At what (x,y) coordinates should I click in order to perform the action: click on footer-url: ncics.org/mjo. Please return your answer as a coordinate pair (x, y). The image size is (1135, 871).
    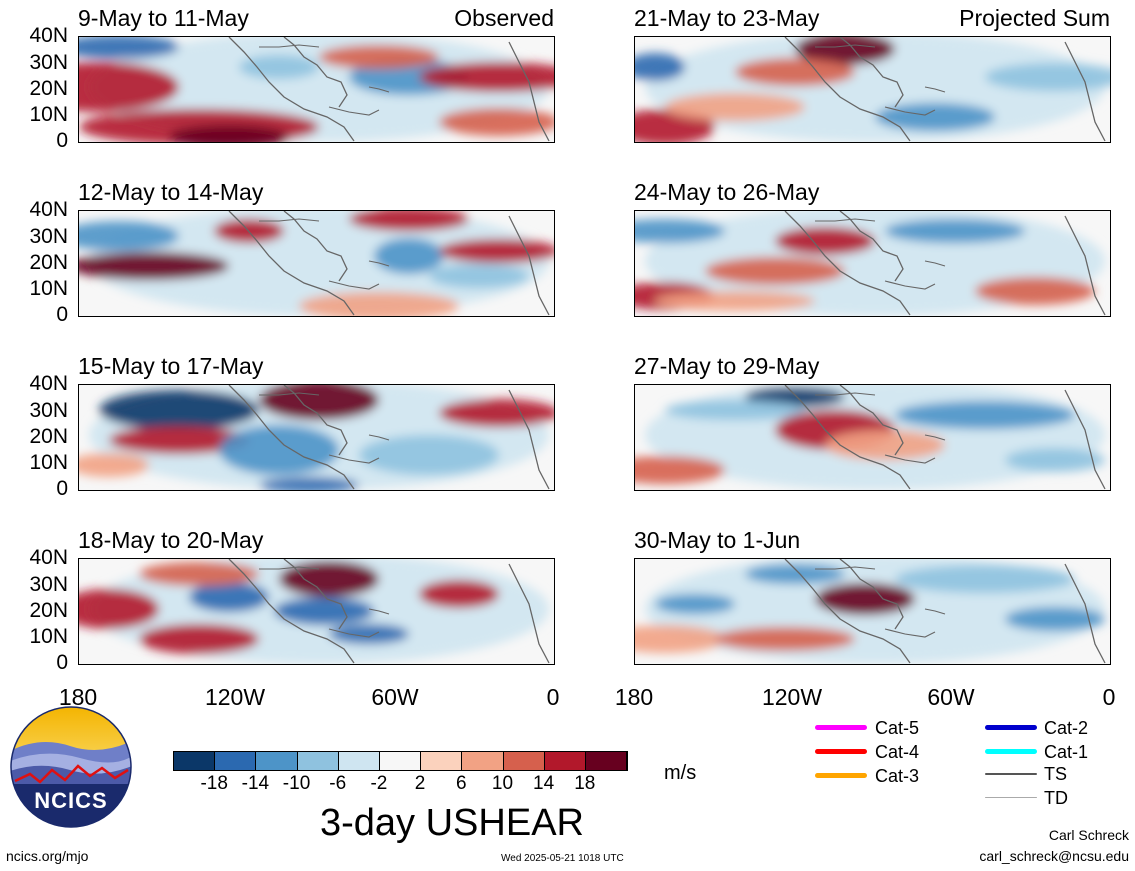
    Looking at the image, I should click on (47, 856).